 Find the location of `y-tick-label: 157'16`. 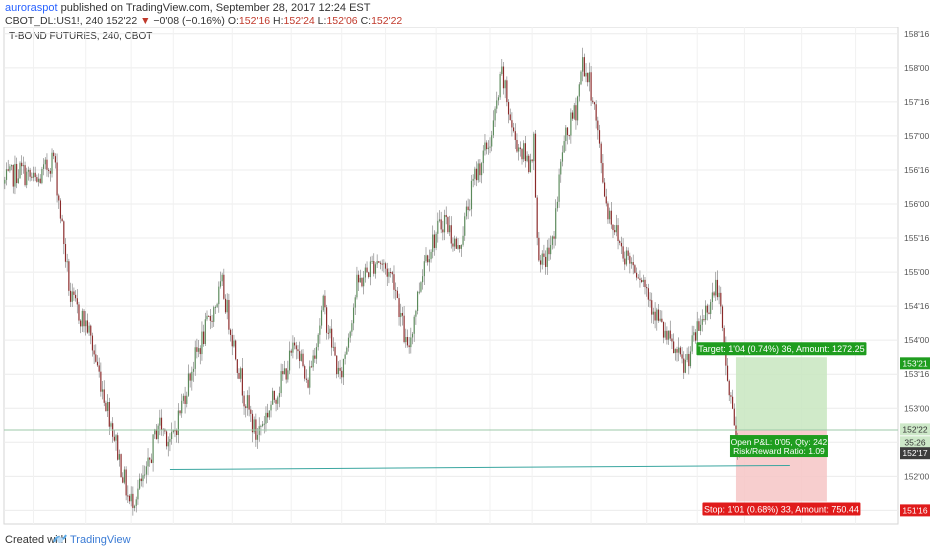

y-tick-label: 157'16 is located at coordinates (917, 102).